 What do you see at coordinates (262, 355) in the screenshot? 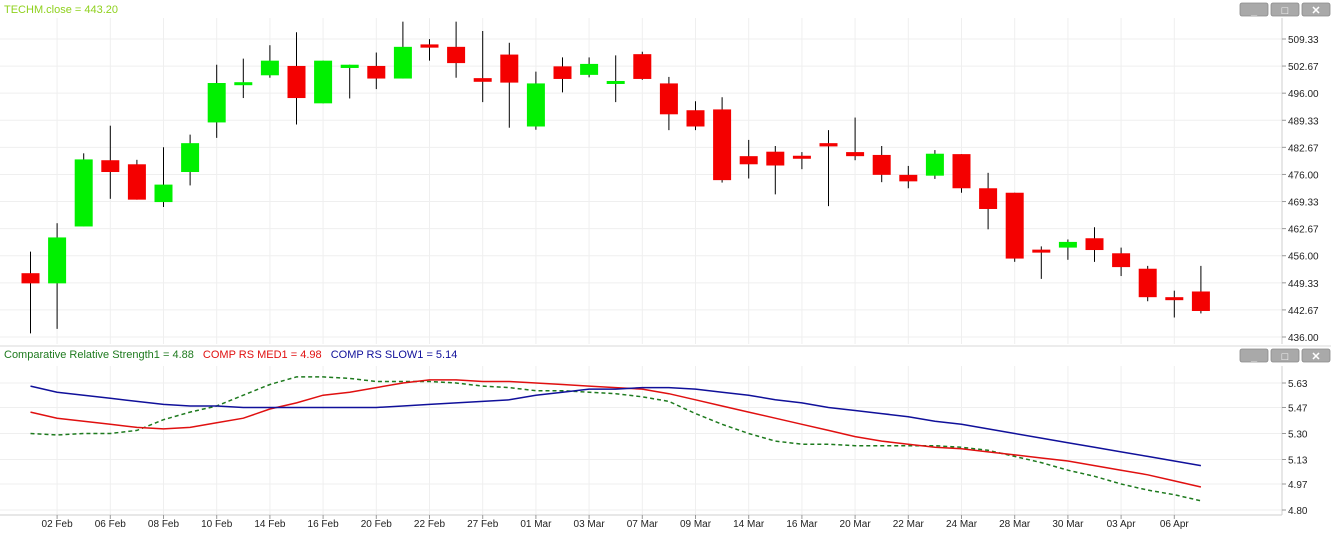
I see `legend-rs-med: COMP RS MED1 = 4.98` at bounding box center [262, 355].